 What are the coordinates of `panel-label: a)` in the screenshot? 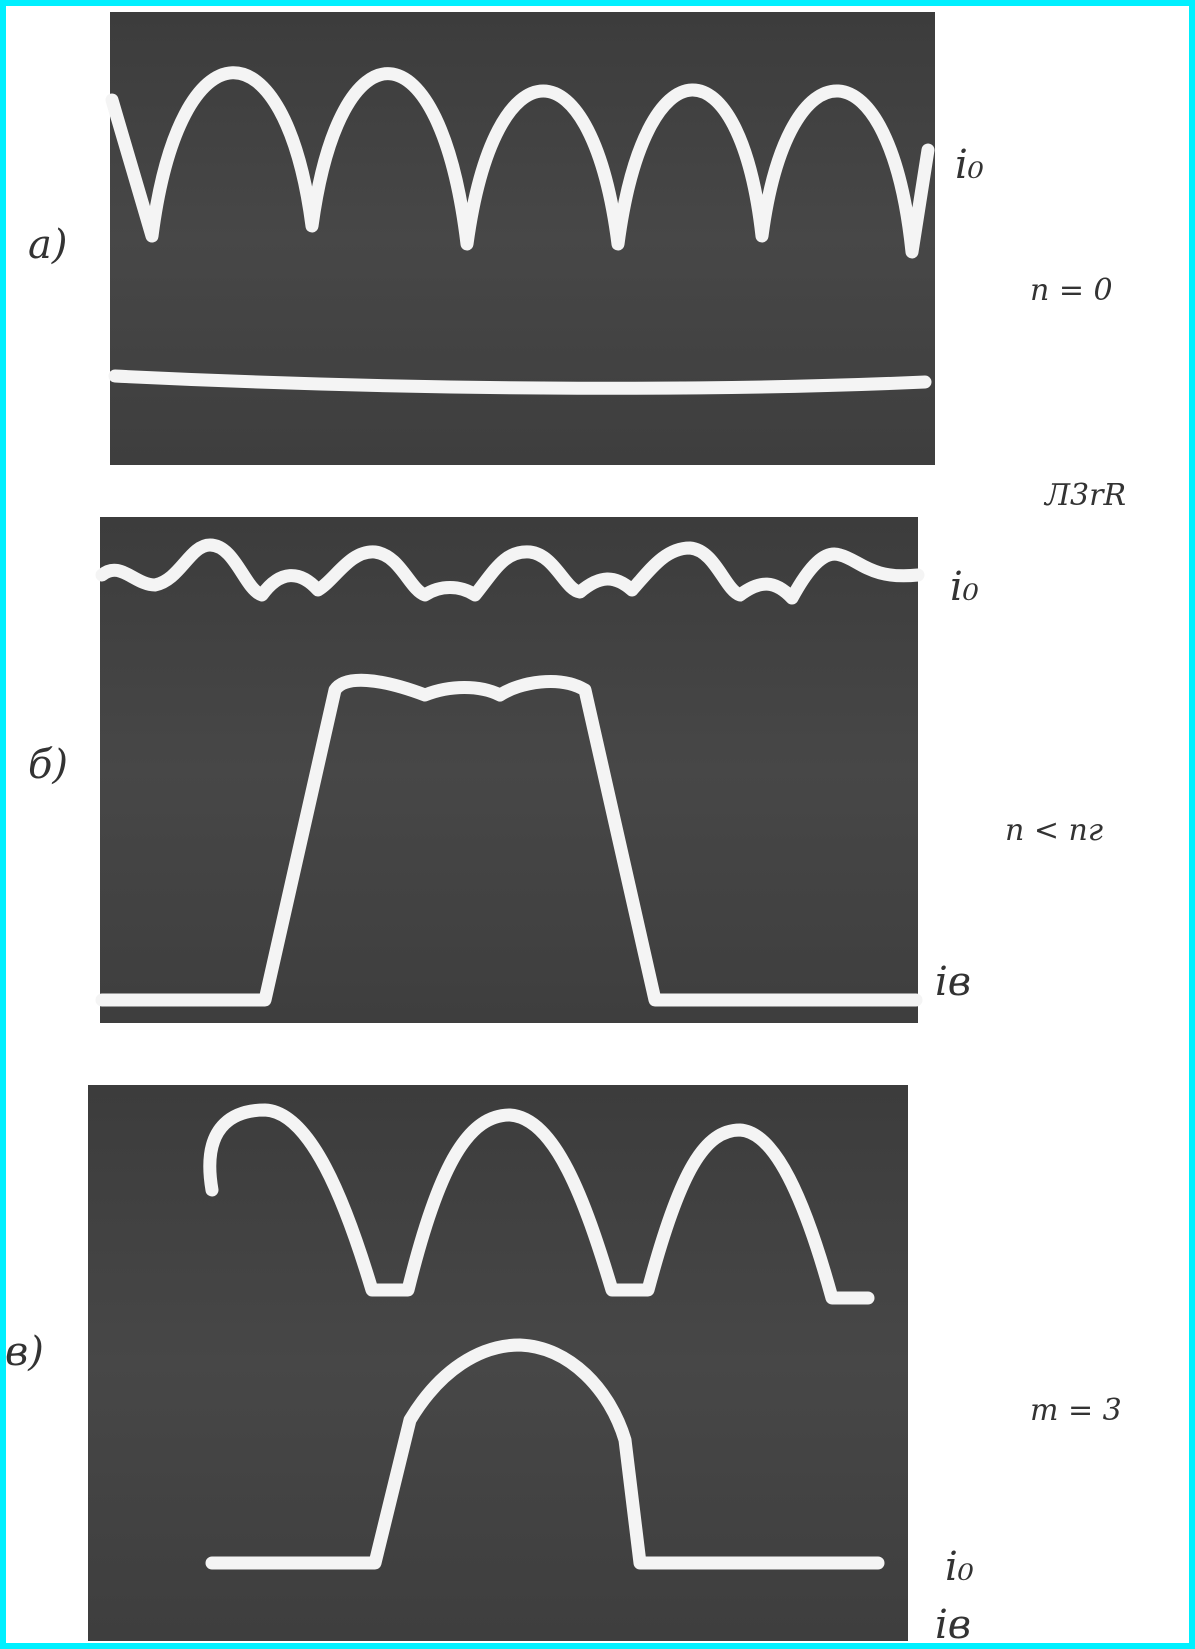 It's located at (47, 245).